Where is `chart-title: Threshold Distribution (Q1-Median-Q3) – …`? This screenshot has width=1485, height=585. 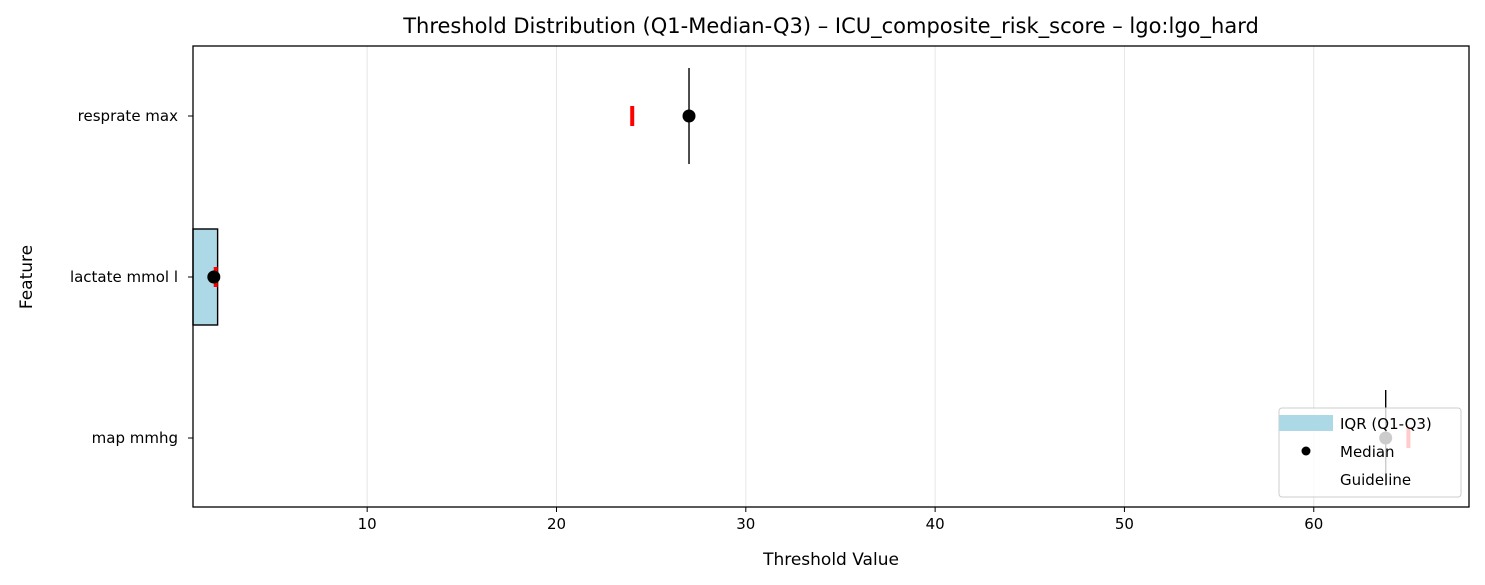 chart-title: Threshold Distribution (Q1-Median-Q3) – … is located at coordinates (830, 26).